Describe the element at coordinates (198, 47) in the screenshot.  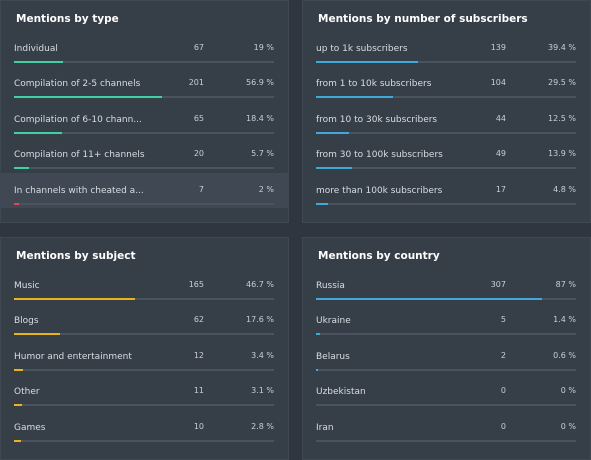
I see `row-count: 67` at that location.